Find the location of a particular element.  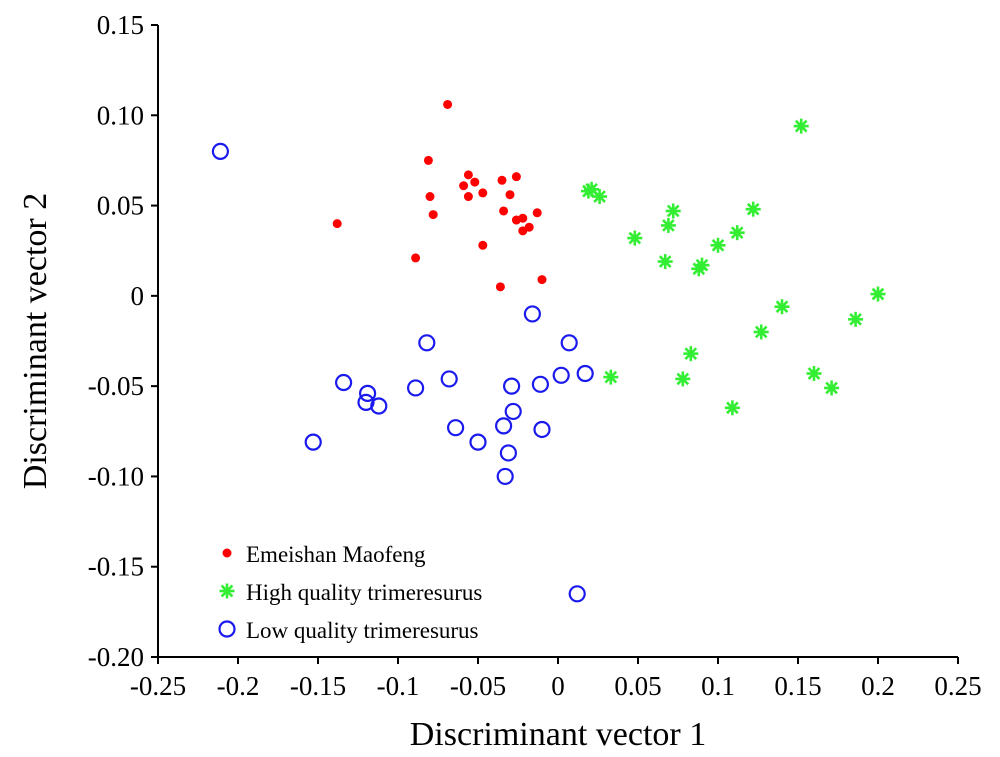

x-tick-label: 0.2 is located at coordinates (878, 686).